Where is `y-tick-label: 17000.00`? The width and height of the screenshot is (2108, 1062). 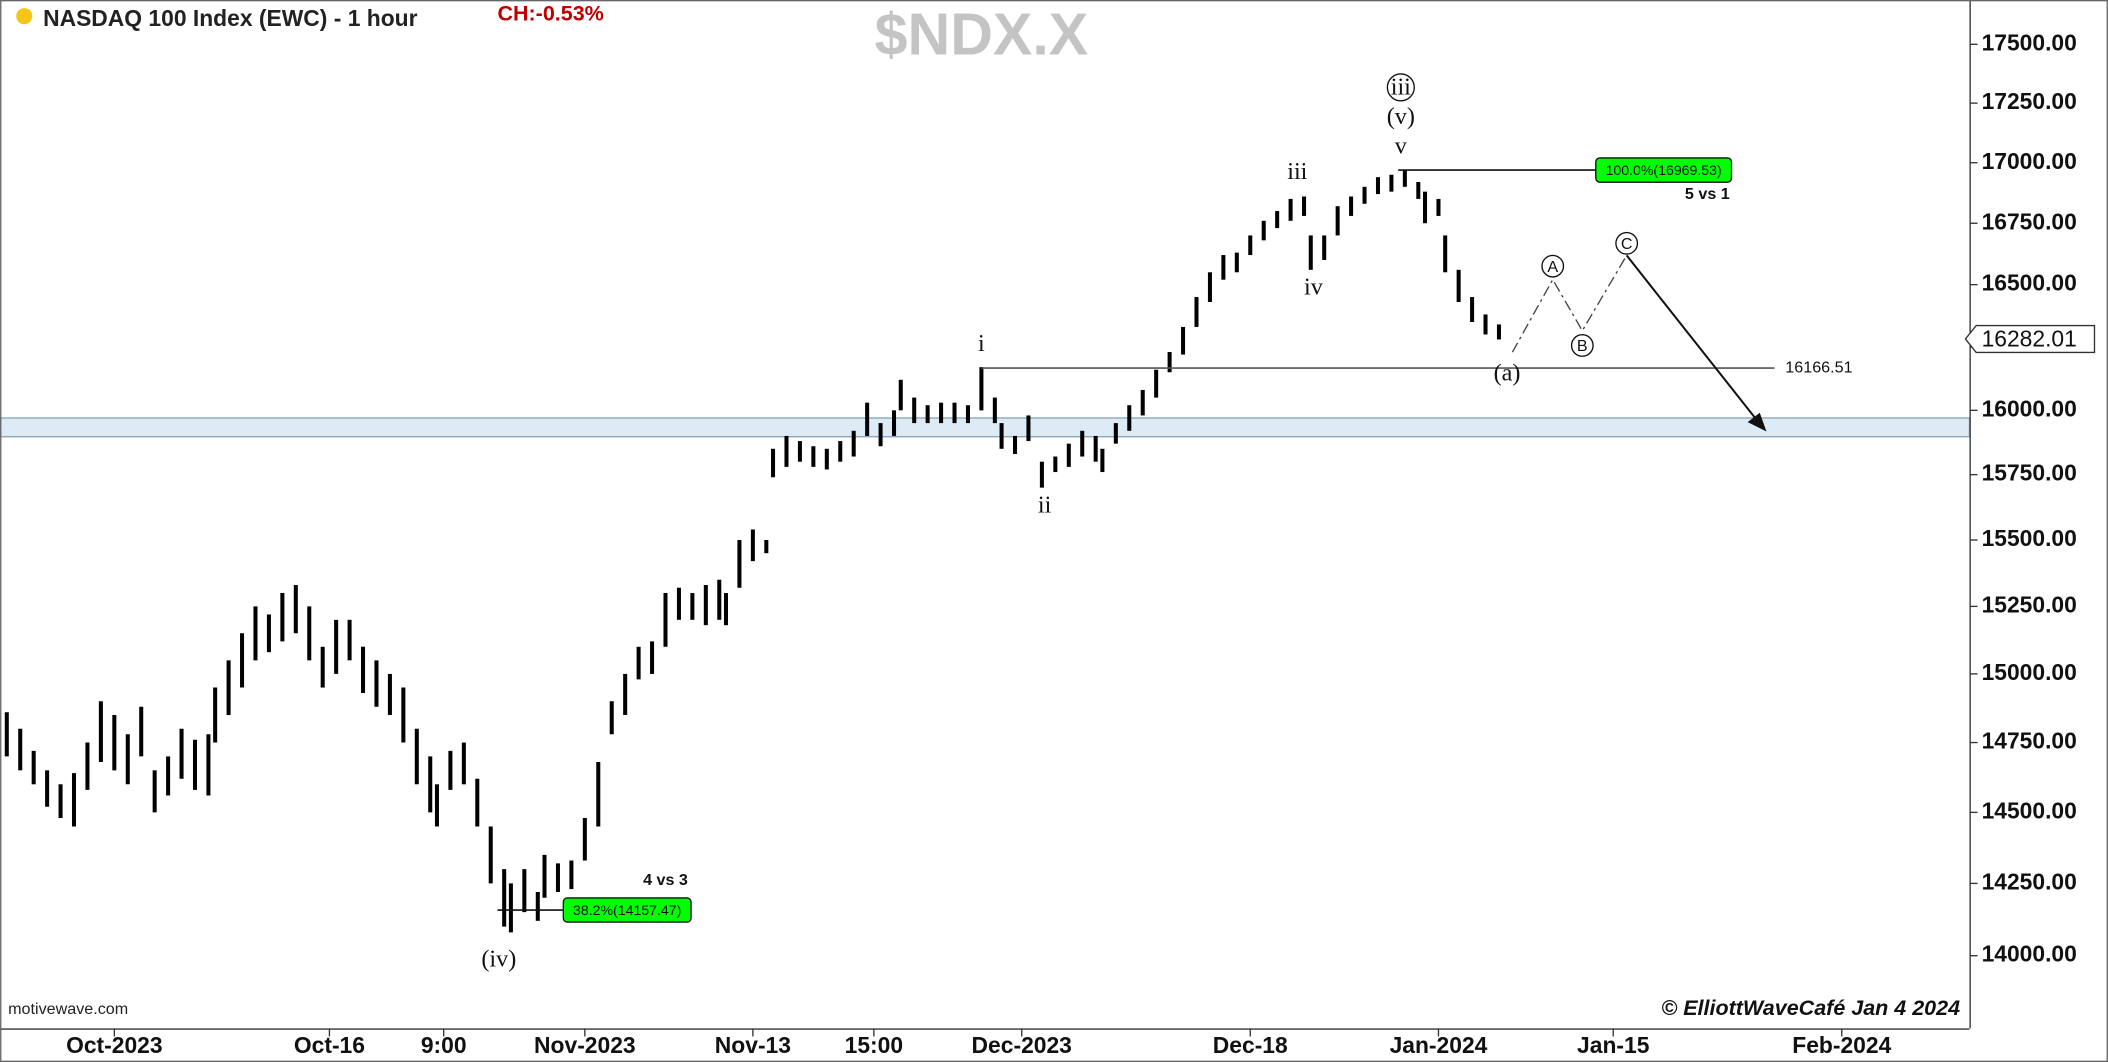 y-tick-label: 17000.00 is located at coordinates (2029, 161).